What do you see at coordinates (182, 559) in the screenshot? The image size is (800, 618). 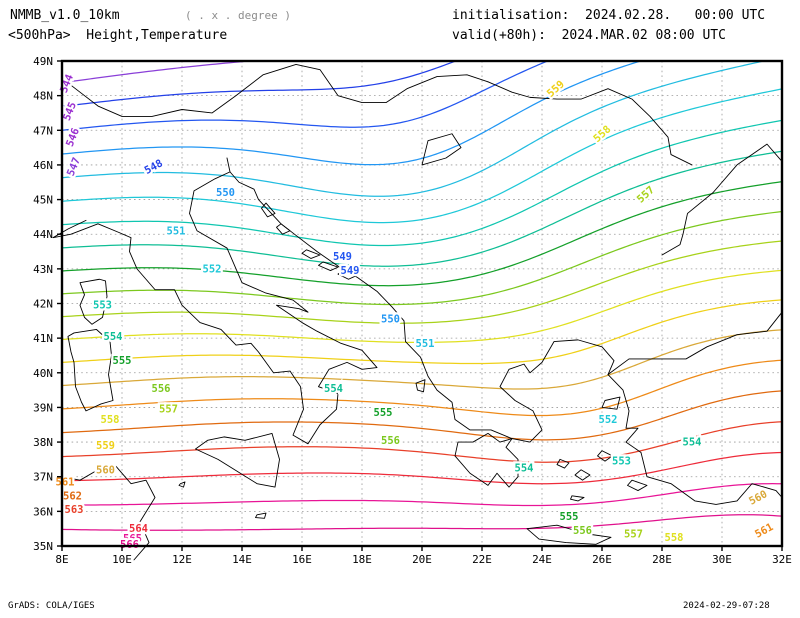 I see `x-axis-tick-label: 12E` at bounding box center [182, 559].